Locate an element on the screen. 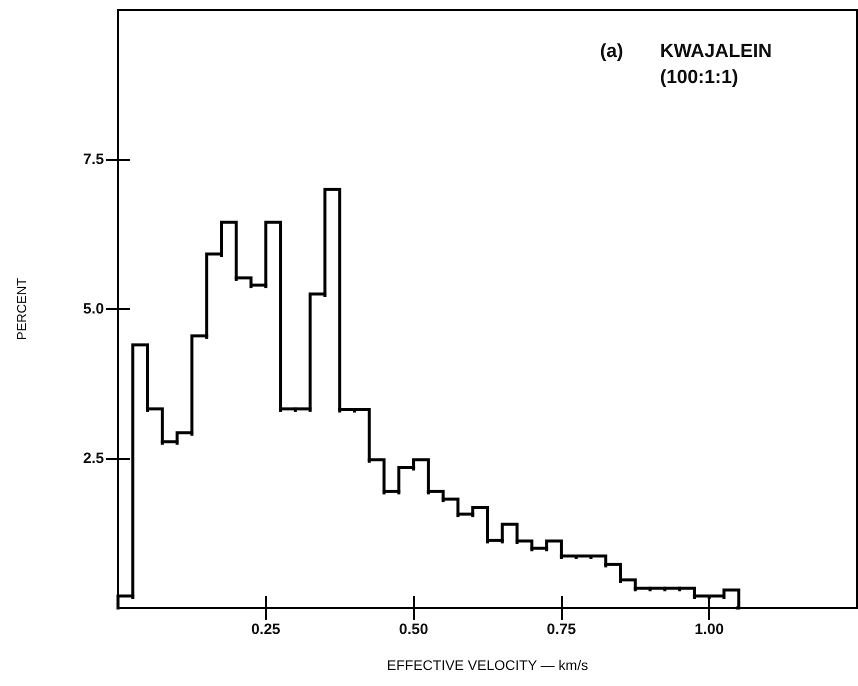 This screenshot has height=686, width=858. y-tick-label: 5.0 is located at coordinates (93, 309).